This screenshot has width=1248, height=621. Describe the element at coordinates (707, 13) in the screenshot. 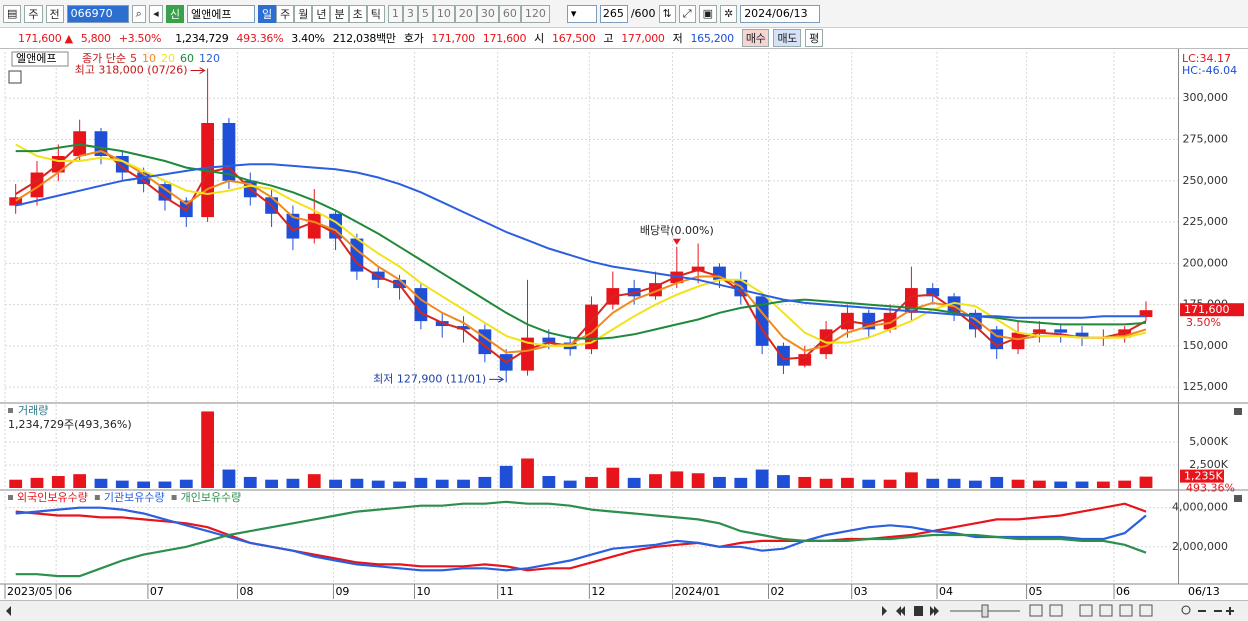

I see `save-button: ▣` at that location.